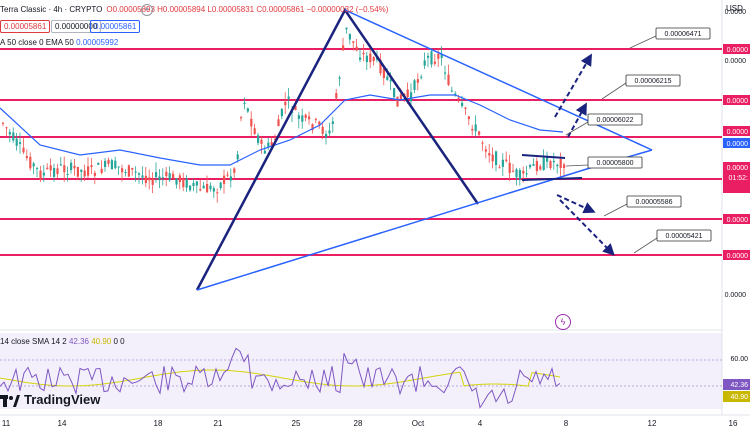 This screenshot has height=430, width=750. I want to click on lightning-icon: ϟ, so click(563, 322).